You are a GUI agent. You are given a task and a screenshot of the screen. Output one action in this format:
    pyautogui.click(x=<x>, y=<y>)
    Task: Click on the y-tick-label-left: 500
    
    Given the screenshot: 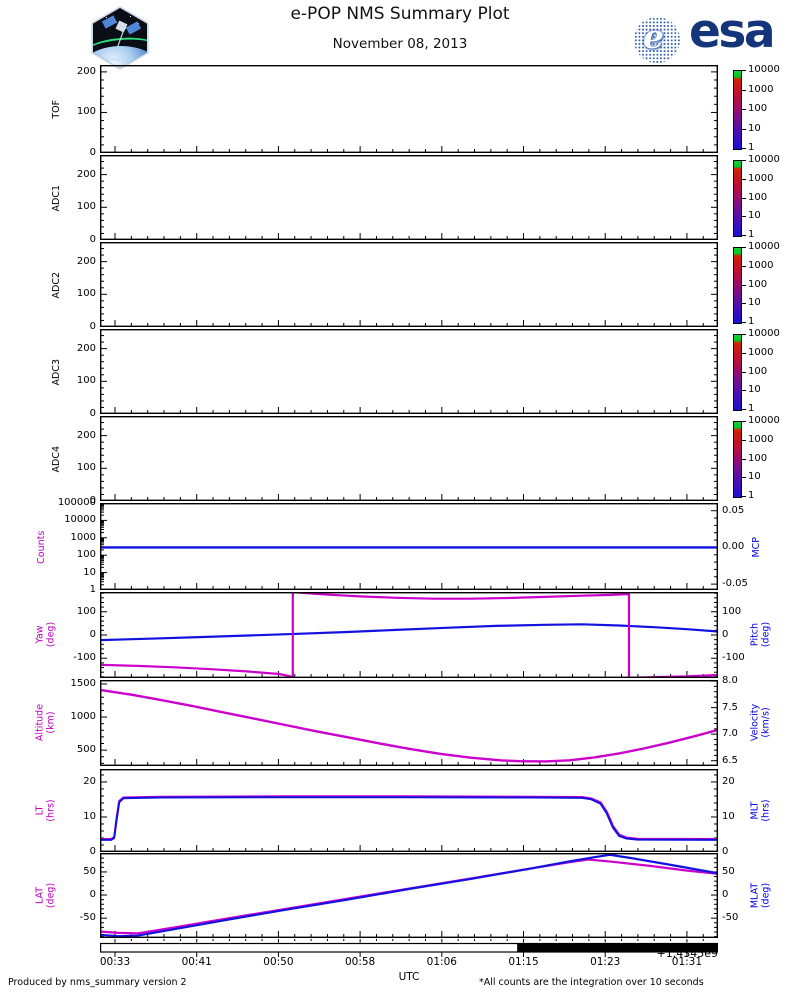 What is the action you would take?
    pyautogui.click(x=86, y=750)
    